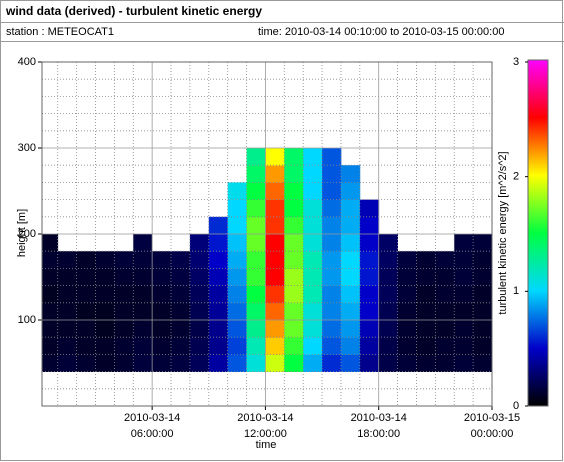  I want to click on colorbar-tick-label: 3, so click(516, 62).